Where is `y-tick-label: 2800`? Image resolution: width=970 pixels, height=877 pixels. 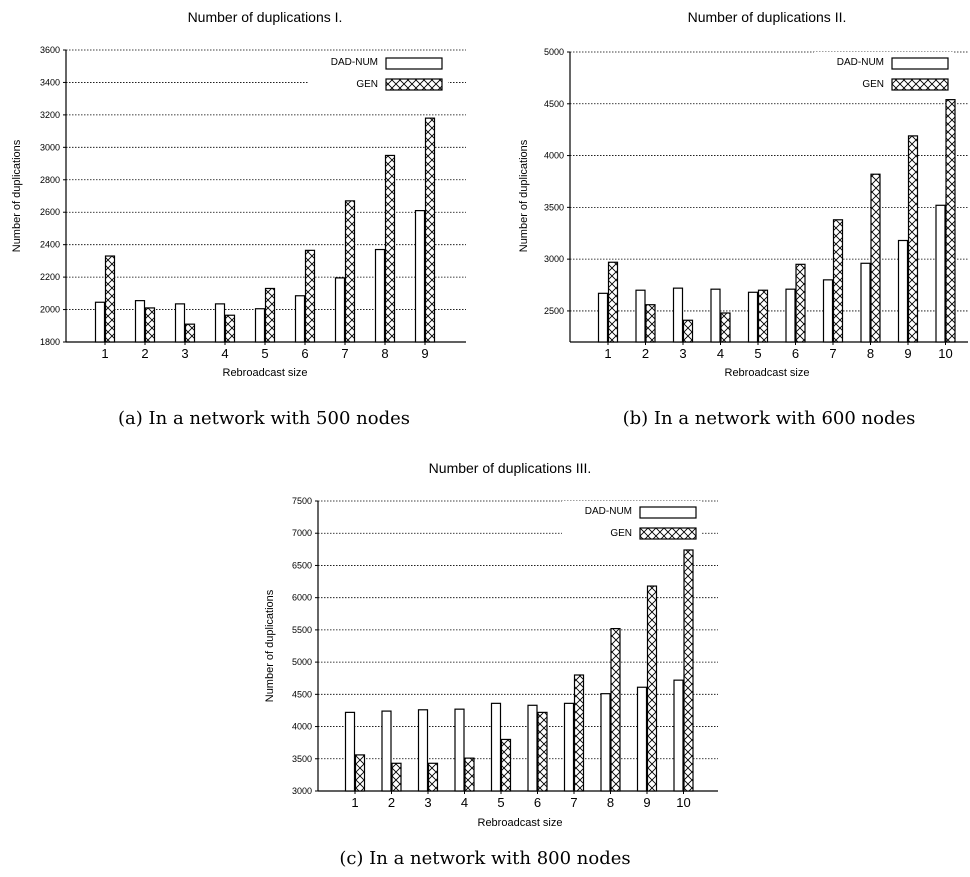 y-tick-label: 2800 is located at coordinates (50, 180).